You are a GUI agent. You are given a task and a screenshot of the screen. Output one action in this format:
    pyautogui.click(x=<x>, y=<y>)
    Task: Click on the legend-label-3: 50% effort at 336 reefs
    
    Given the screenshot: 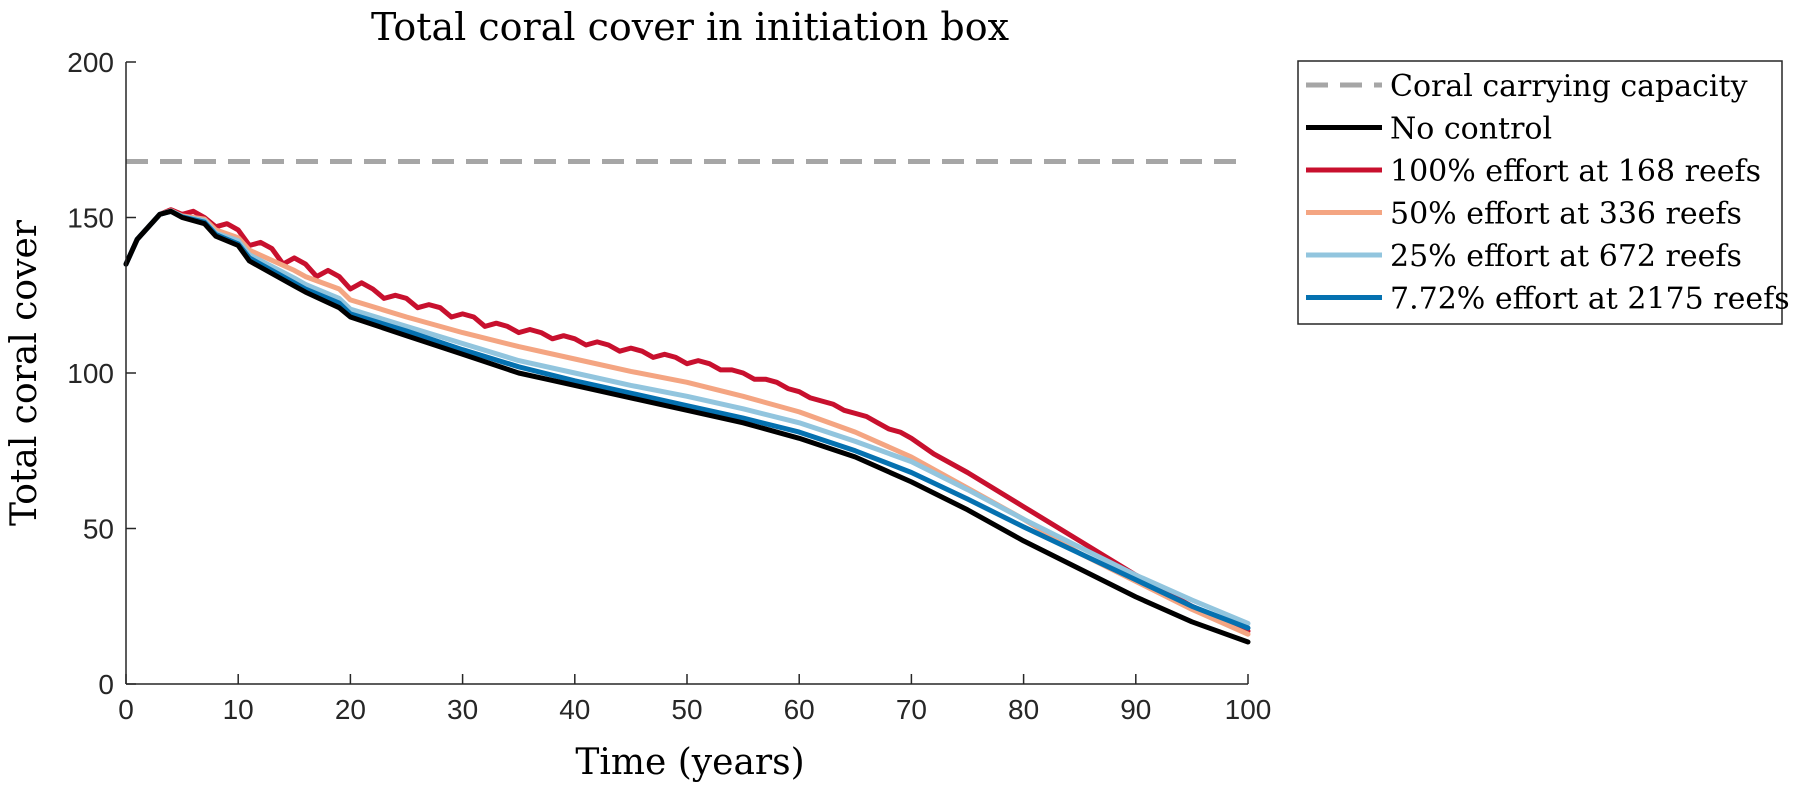 What is the action you would take?
    pyautogui.click(x=1566, y=214)
    